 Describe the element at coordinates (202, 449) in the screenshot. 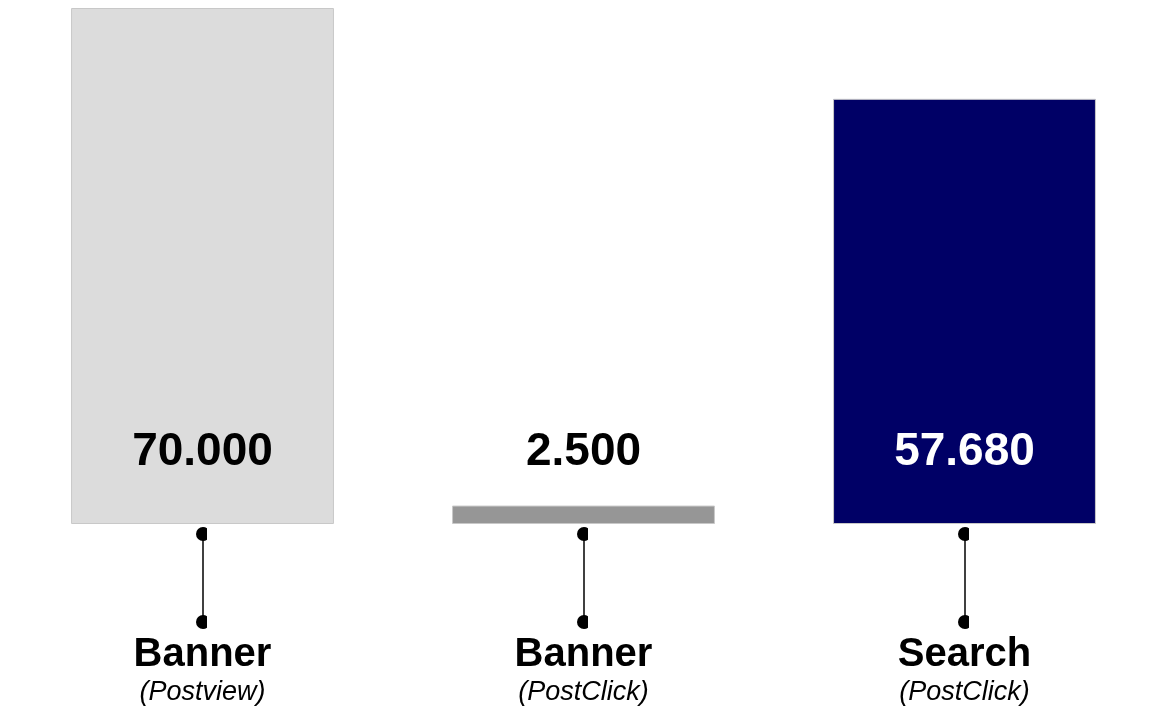

I see `data-label: 70.000` at that location.